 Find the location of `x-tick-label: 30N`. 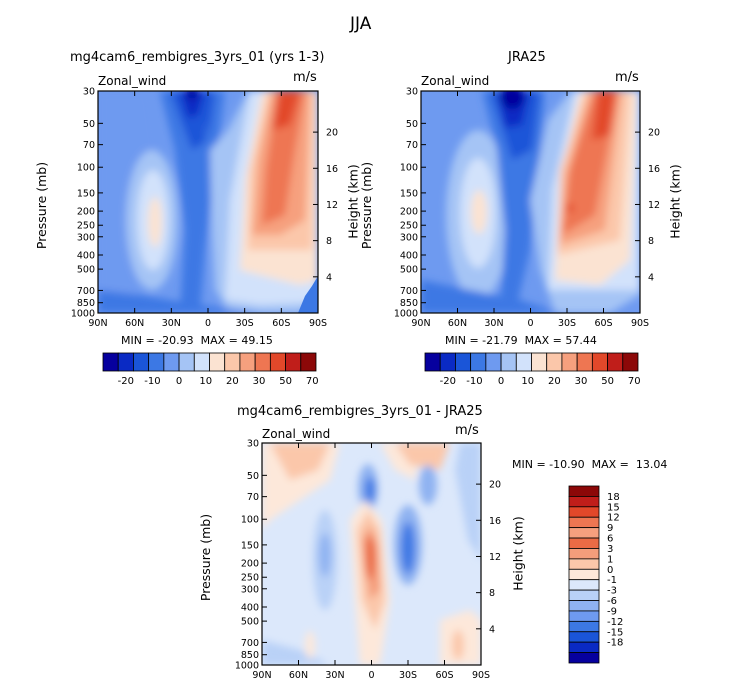

x-tick-label: 30N is located at coordinates (334, 675).